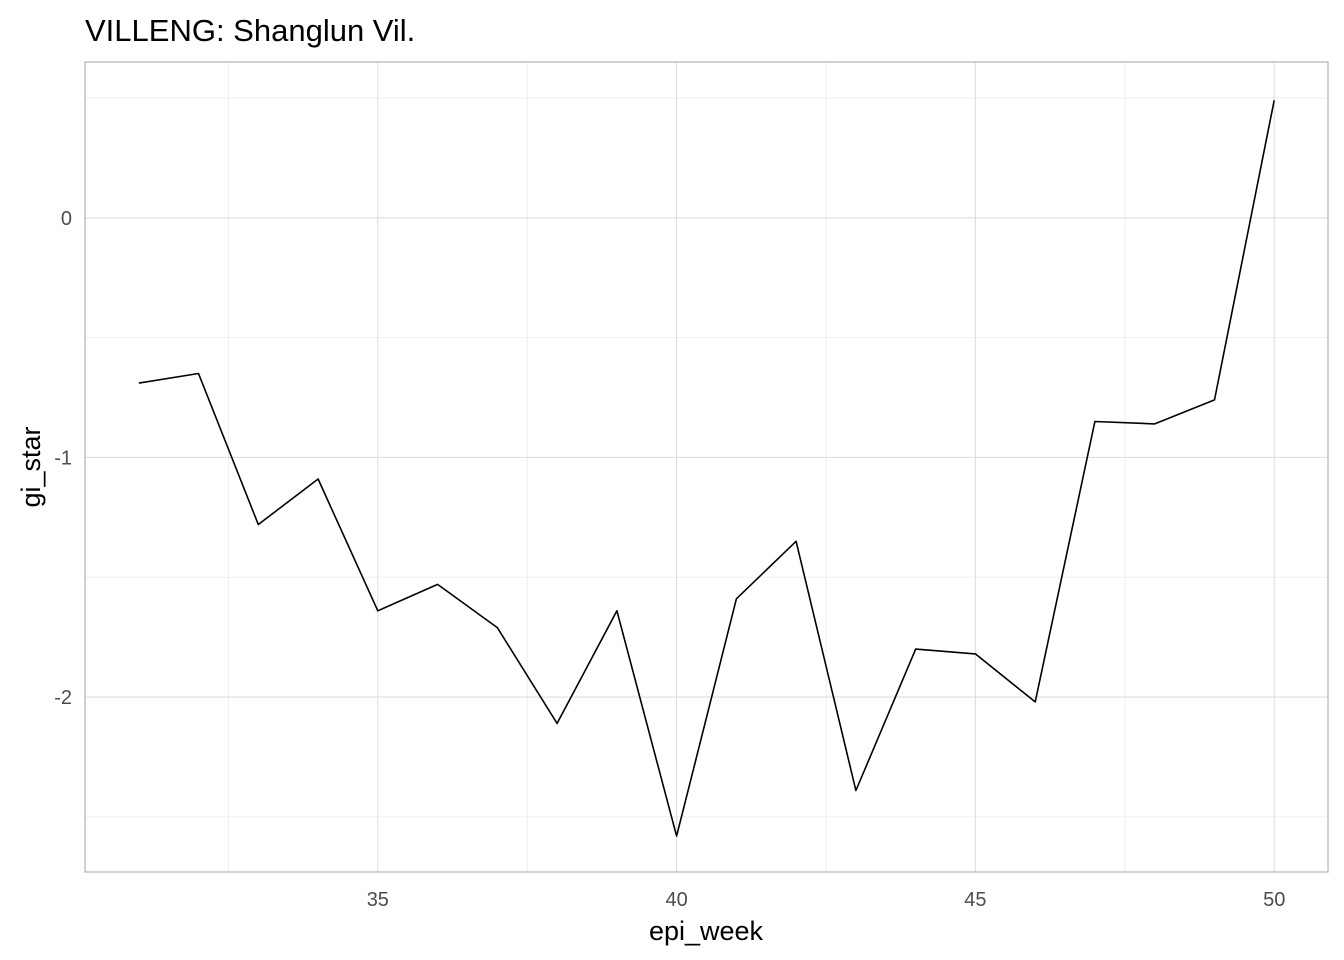 The image size is (1344, 960). What do you see at coordinates (63, 698) in the screenshot?
I see `y-tick-label: -2` at bounding box center [63, 698].